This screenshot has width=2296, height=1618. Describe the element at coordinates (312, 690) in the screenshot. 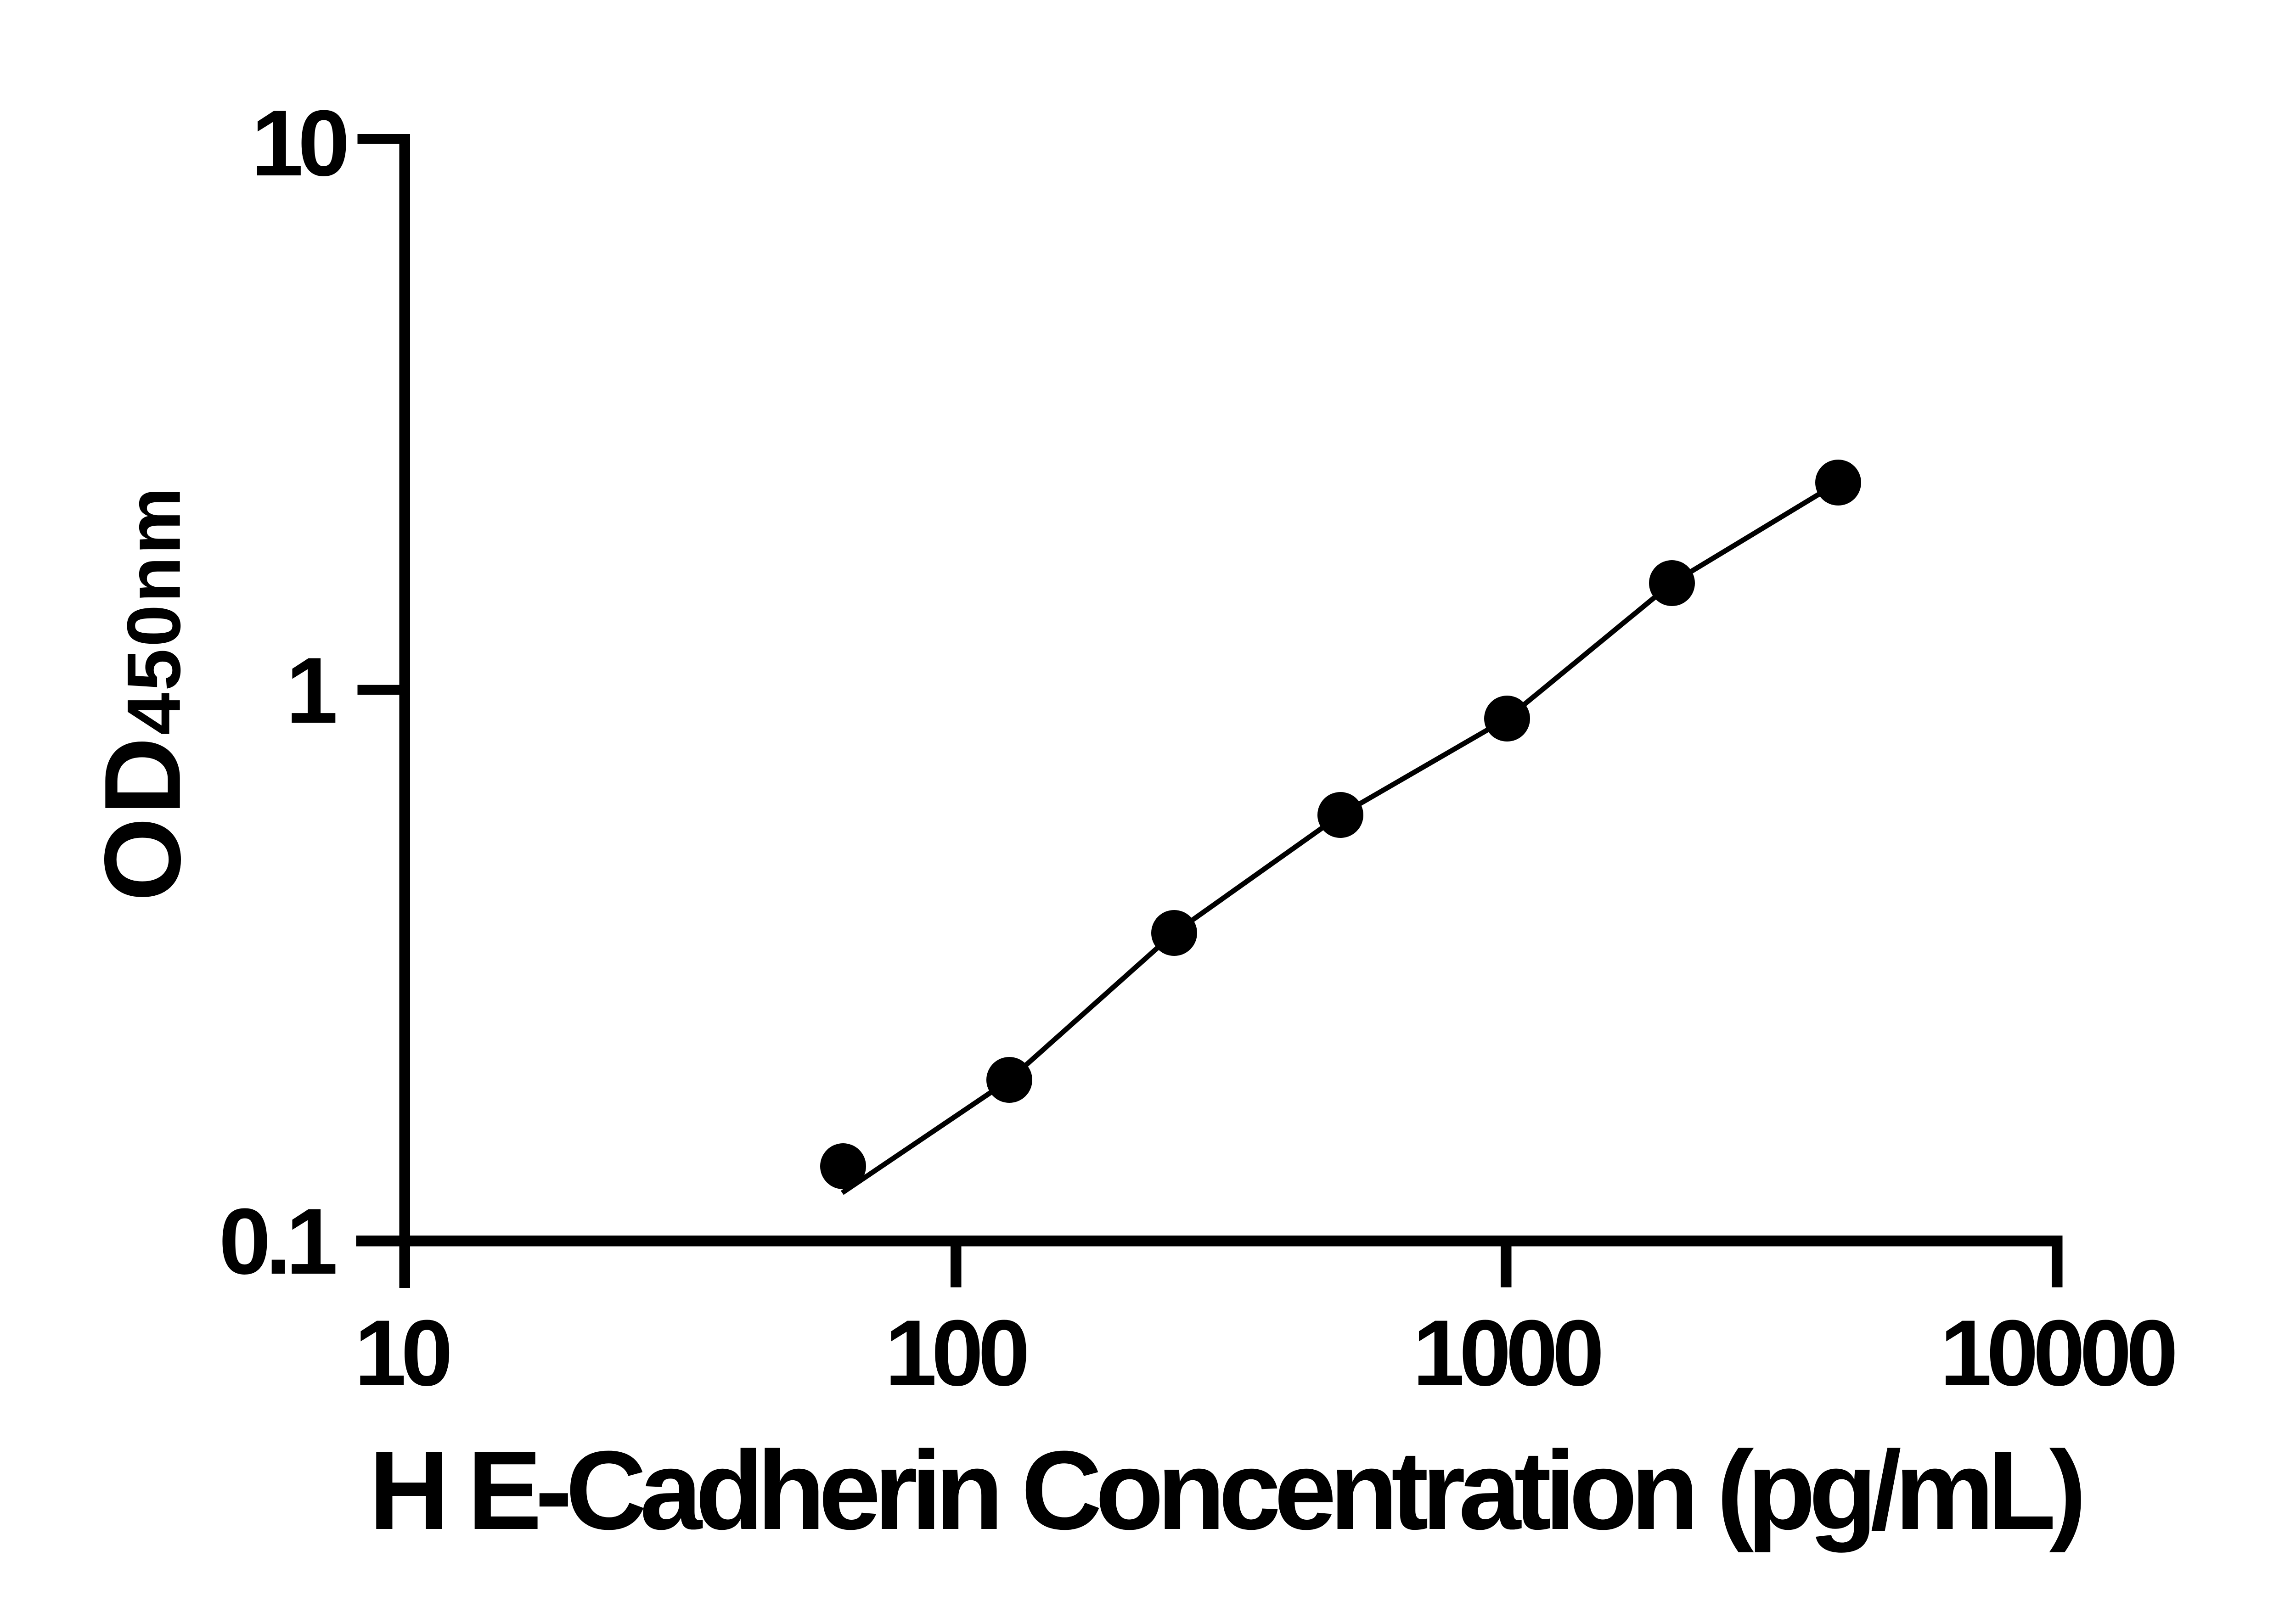

I see `svg-text: 1` at that location.